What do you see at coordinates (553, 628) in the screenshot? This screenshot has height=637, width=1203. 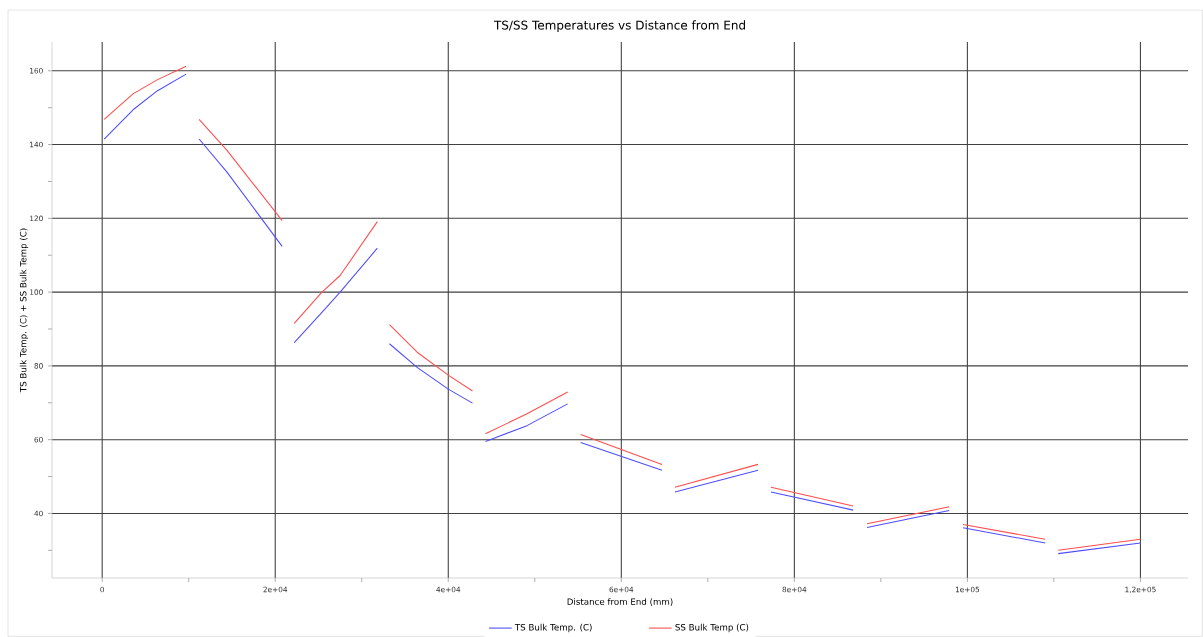 I see `legend-label: TS Bulk Temp. (C)` at bounding box center [553, 628].